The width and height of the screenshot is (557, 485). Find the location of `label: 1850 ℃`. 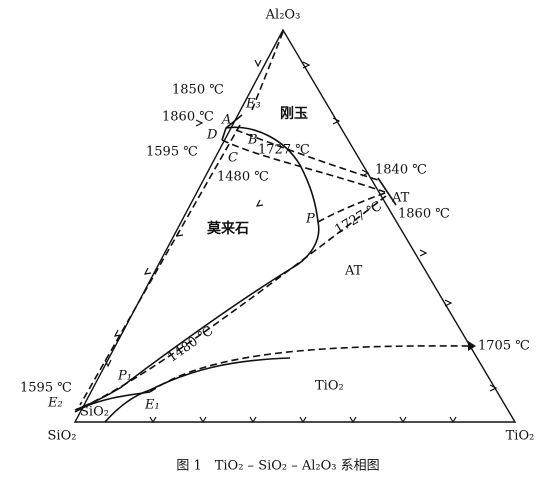

label: 1850 ℃ is located at coordinates (198, 90).